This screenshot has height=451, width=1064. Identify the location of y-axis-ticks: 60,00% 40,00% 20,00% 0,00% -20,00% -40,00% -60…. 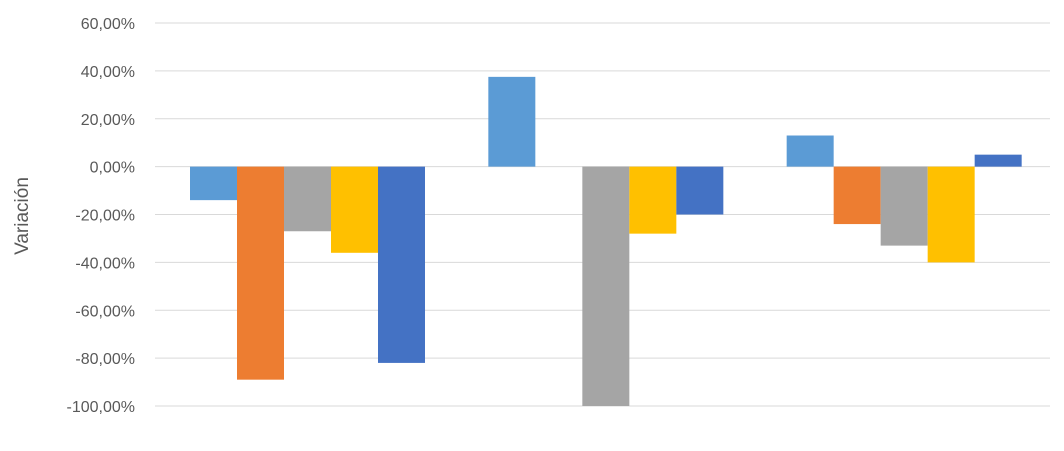
(101, 216).